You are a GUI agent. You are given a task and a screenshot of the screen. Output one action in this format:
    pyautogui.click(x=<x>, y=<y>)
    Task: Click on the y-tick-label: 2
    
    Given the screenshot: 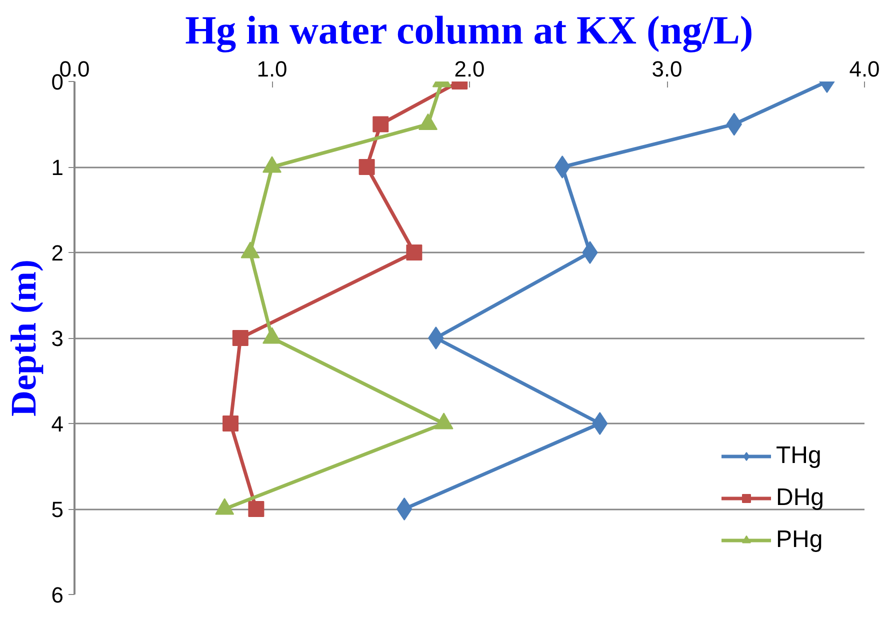 What is the action you would take?
    pyautogui.click(x=57, y=253)
    